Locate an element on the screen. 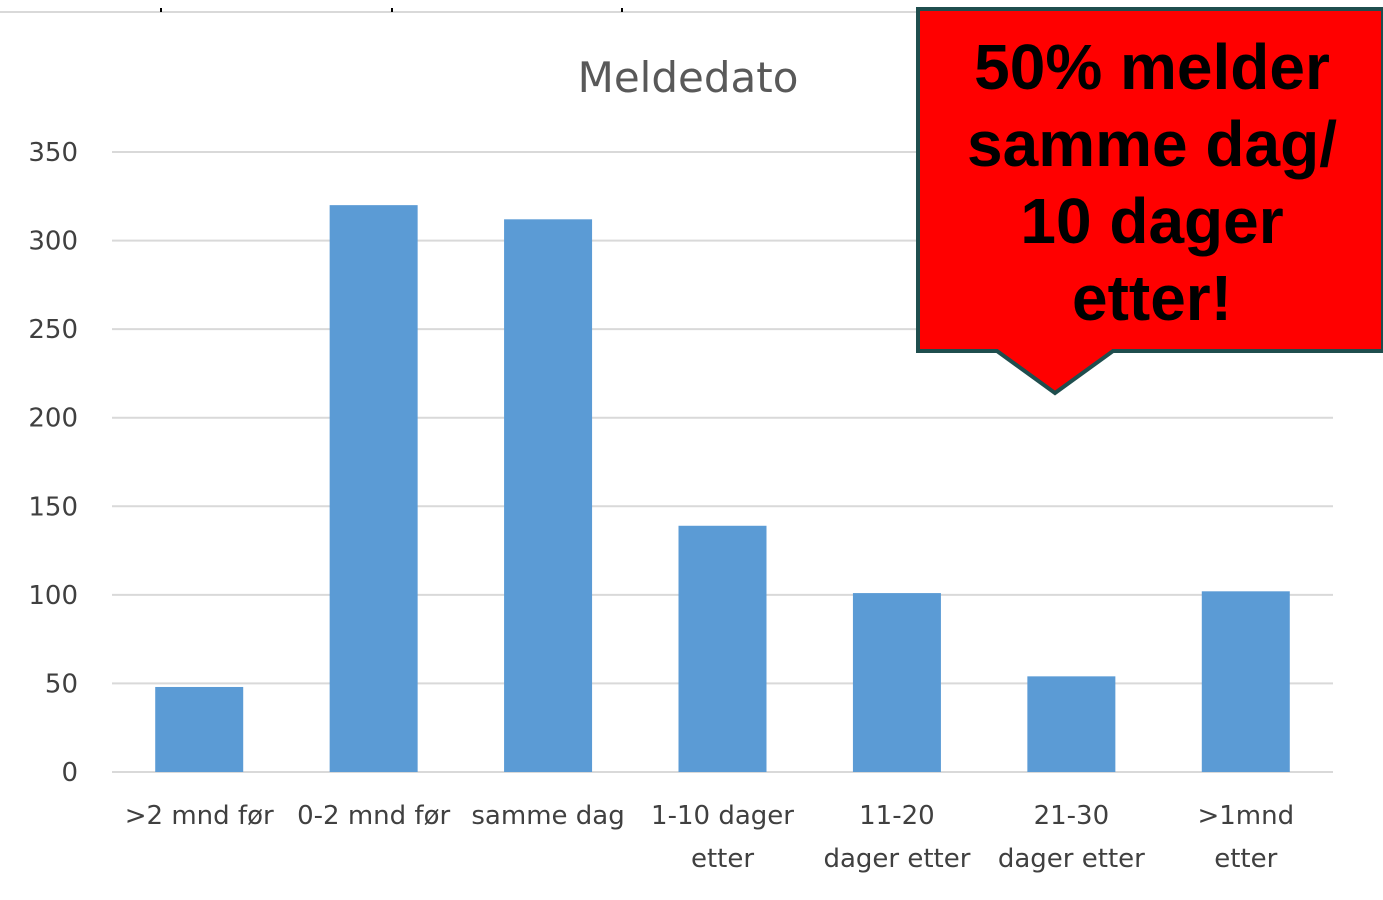  callout-text: 50% melder samme dag/10 dager etter! is located at coordinates (1152, 182).